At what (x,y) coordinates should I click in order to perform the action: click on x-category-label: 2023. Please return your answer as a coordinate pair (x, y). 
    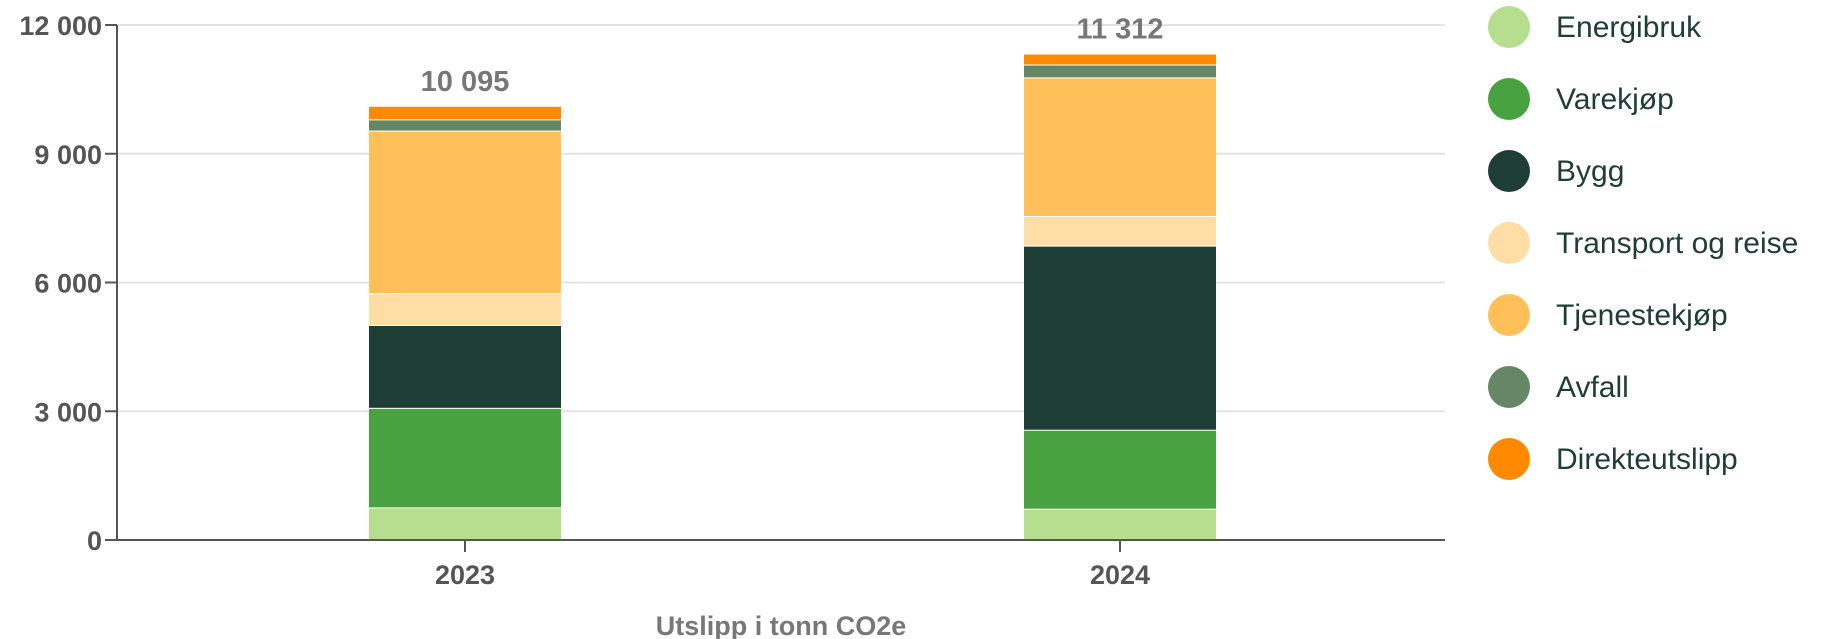
    Looking at the image, I should click on (465, 575).